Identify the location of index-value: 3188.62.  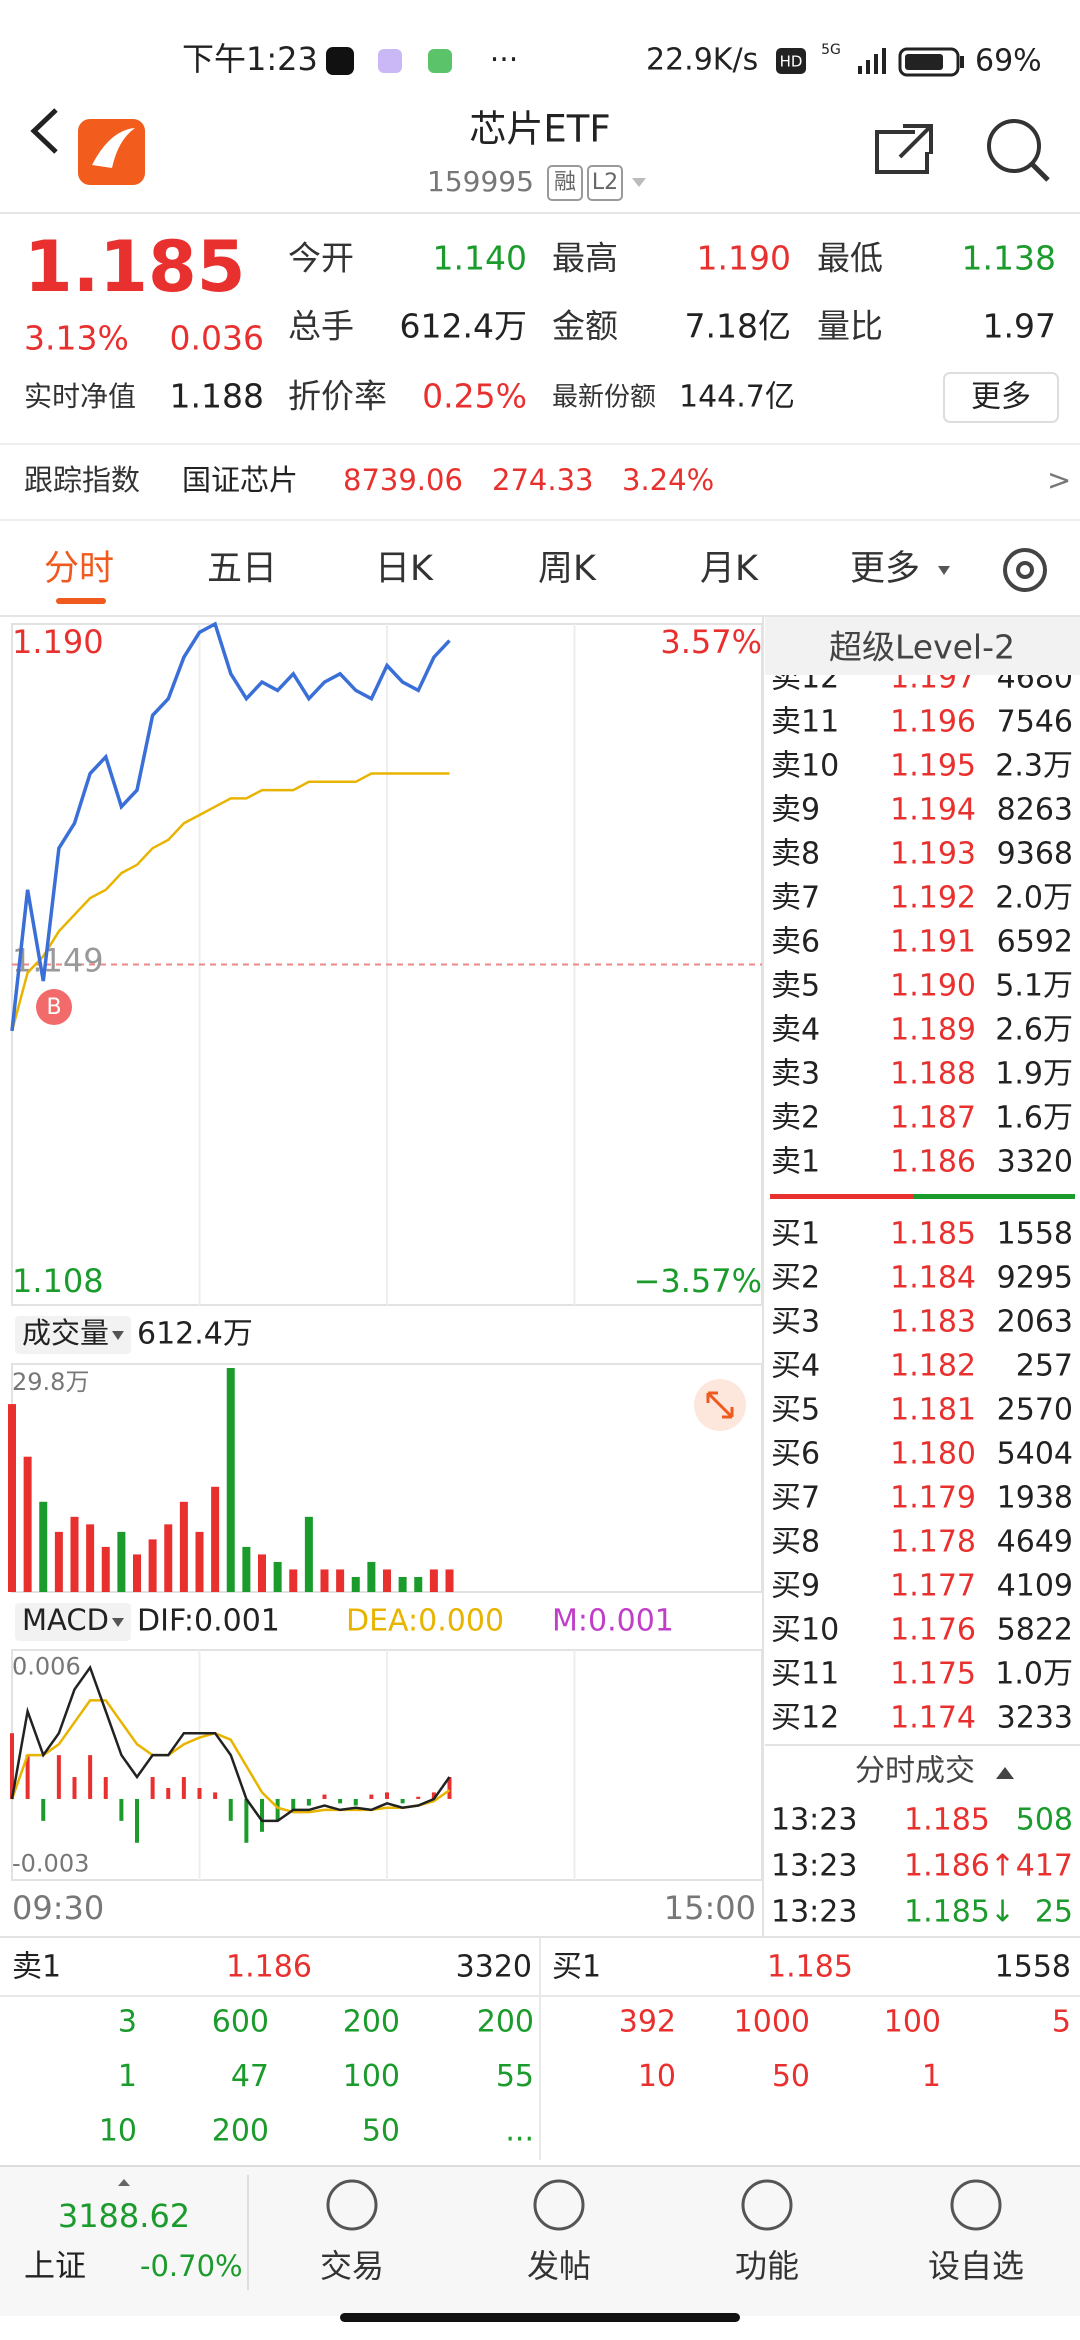
(124, 2216).